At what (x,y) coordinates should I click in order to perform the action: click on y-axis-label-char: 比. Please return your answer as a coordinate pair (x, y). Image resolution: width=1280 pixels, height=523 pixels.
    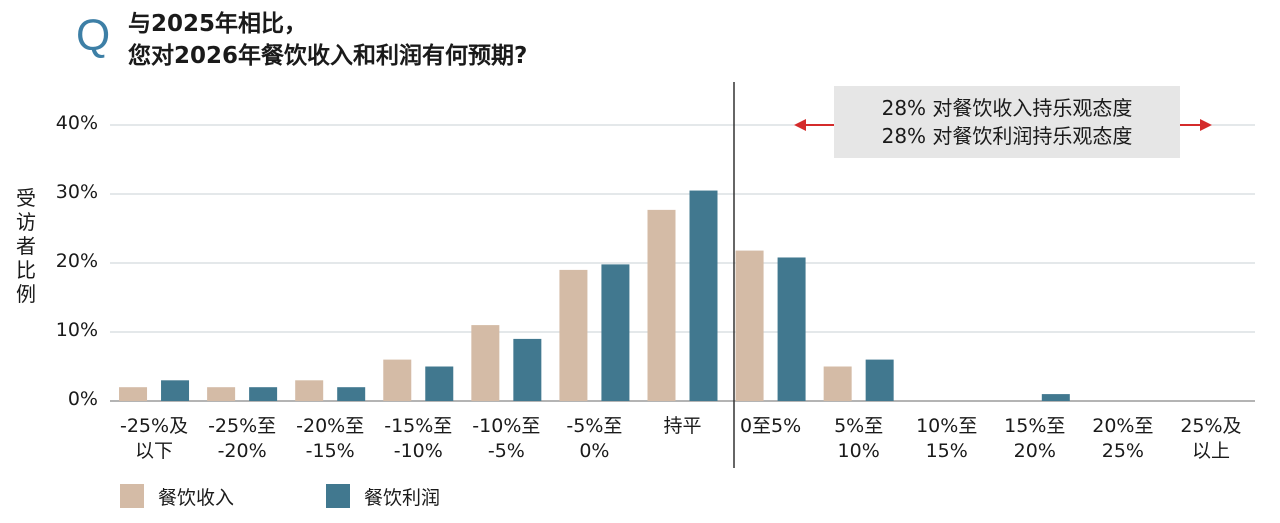
    Looking at the image, I should click on (26, 270).